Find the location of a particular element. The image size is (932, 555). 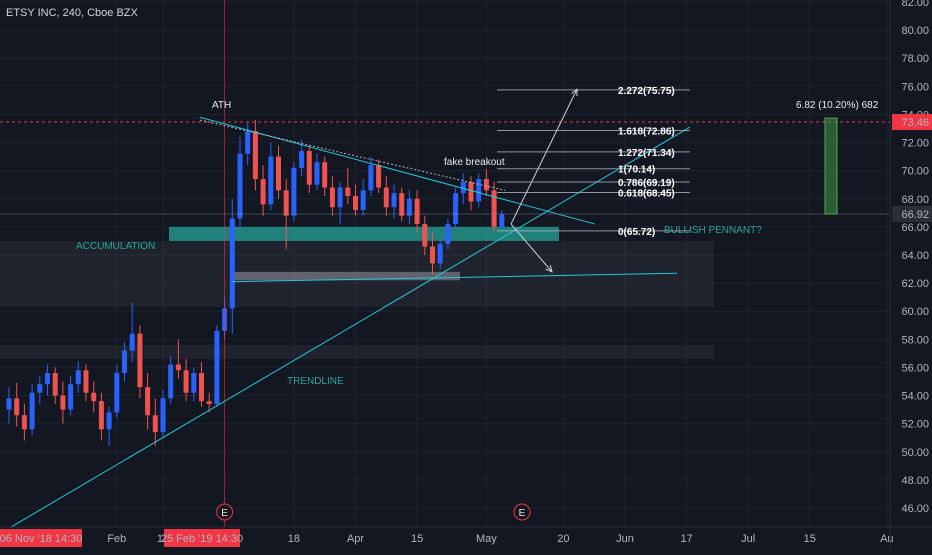

ath-label: ATH is located at coordinates (221, 105).